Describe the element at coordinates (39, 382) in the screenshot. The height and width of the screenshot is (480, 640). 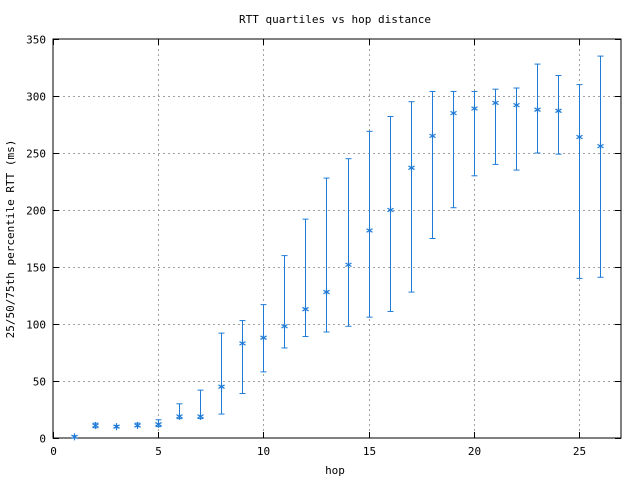
I see `y-tick-label: 50` at that location.